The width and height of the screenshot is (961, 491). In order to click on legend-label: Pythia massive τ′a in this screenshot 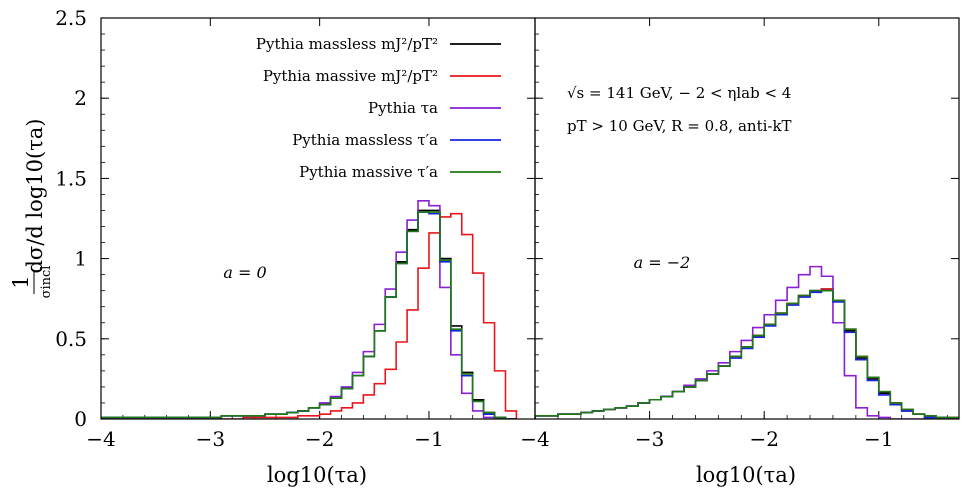, I will do `click(368, 172)`.